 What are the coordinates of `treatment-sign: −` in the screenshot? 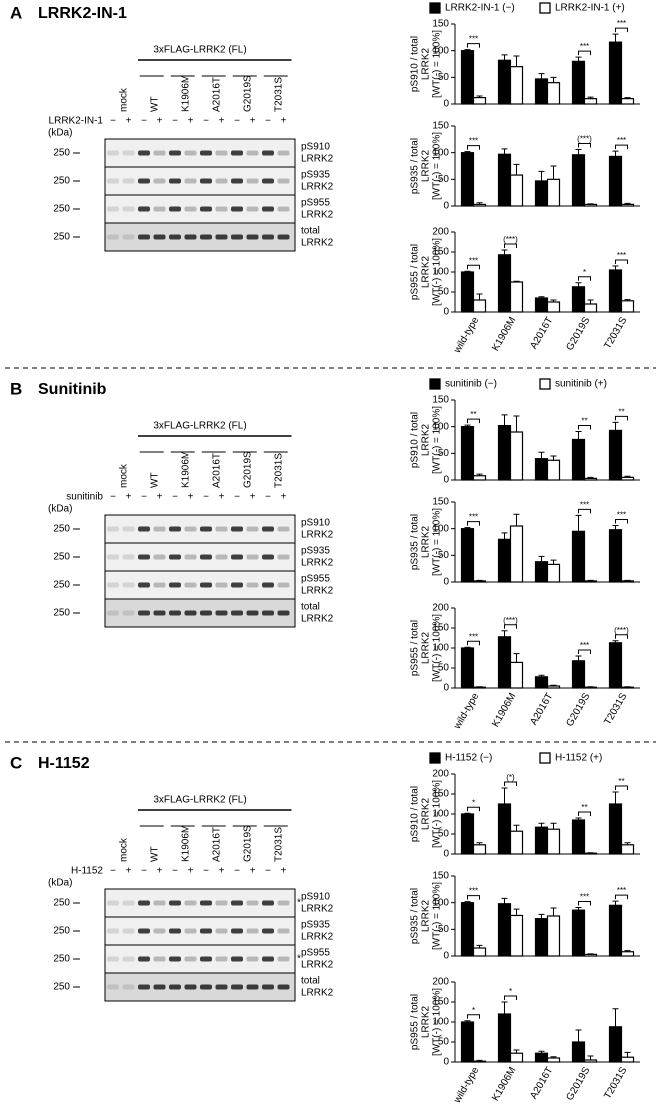 It's located at (113, 497).